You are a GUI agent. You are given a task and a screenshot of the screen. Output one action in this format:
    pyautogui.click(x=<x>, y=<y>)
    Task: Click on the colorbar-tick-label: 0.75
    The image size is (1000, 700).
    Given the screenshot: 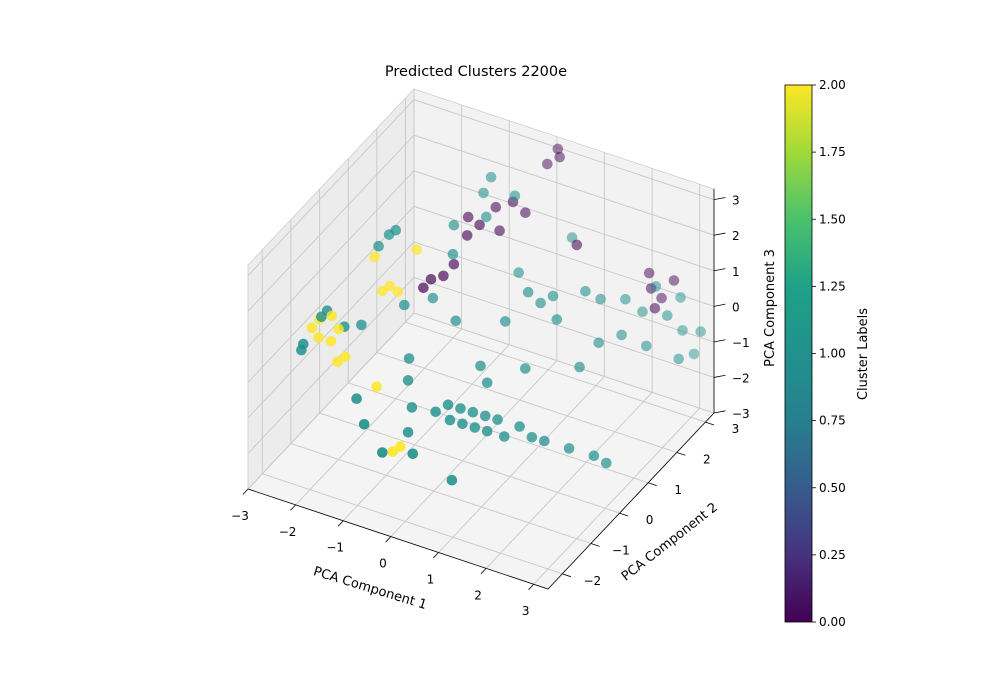 What is the action you would take?
    pyautogui.click(x=832, y=421)
    